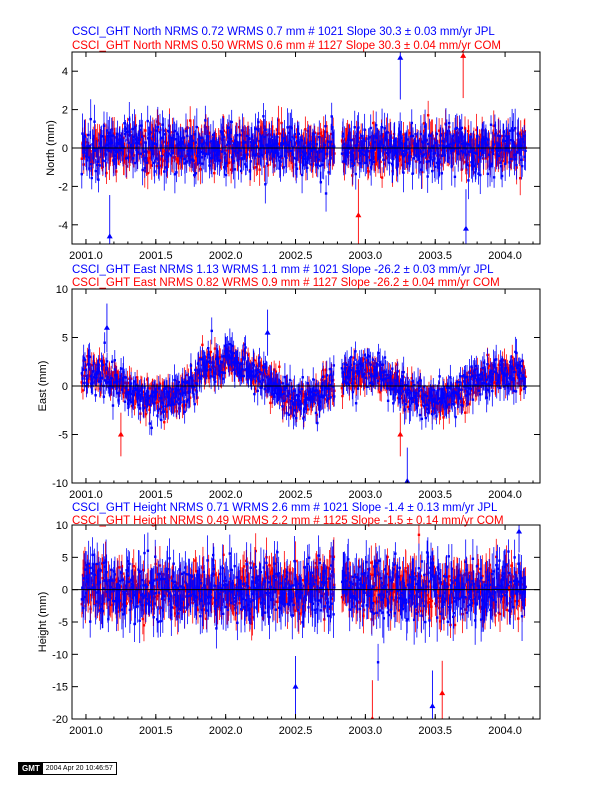  I want to click on north-outlier-point, so click(109, 236).